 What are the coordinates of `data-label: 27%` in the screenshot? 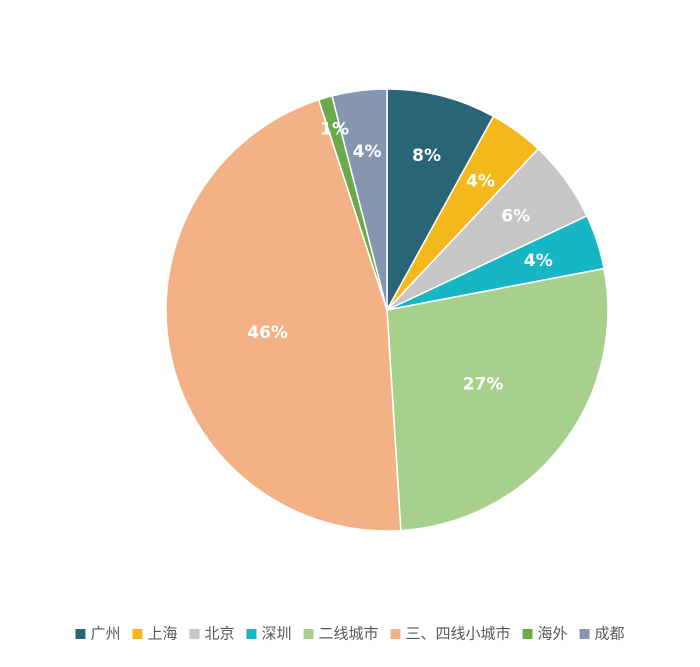 It's located at (483, 384).